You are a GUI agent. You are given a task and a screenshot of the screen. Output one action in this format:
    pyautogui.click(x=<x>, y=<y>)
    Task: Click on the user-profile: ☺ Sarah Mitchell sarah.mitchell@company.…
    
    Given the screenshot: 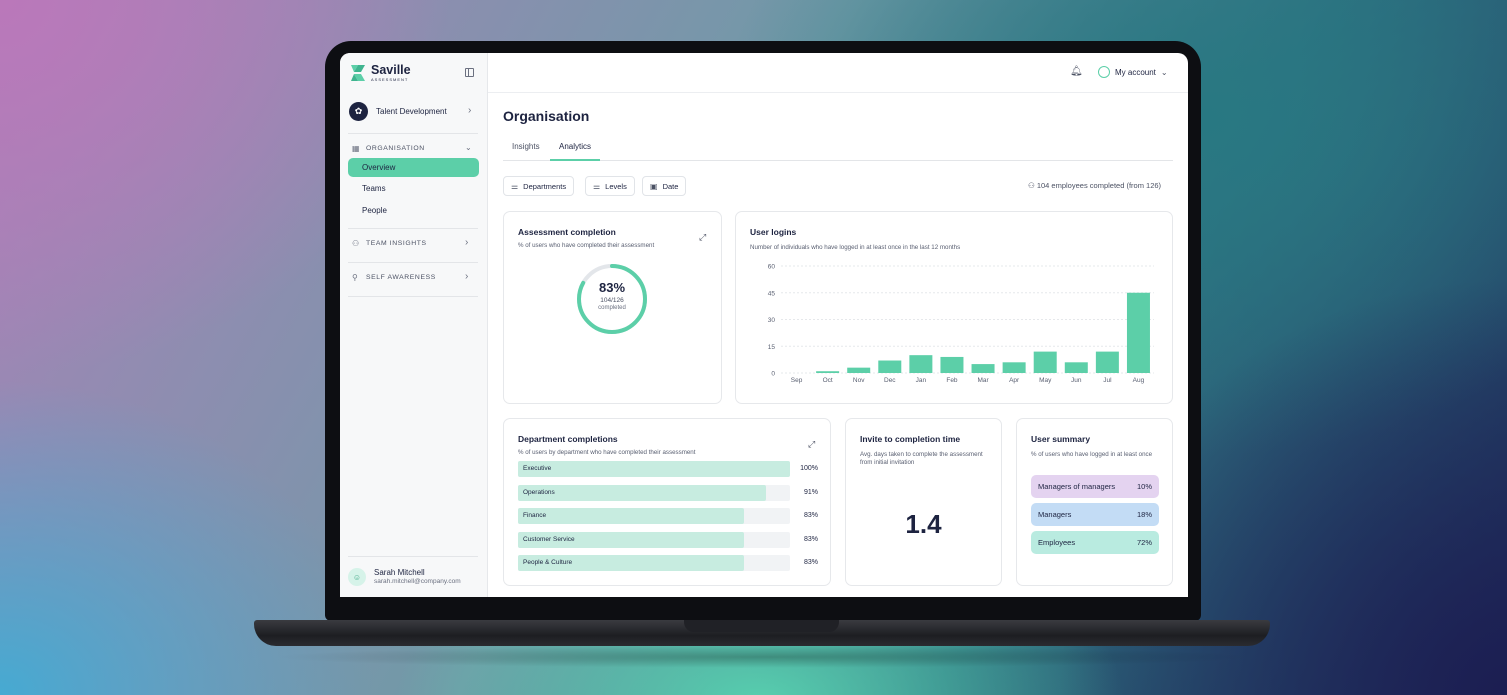 What is the action you would take?
    pyautogui.click(x=404, y=577)
    